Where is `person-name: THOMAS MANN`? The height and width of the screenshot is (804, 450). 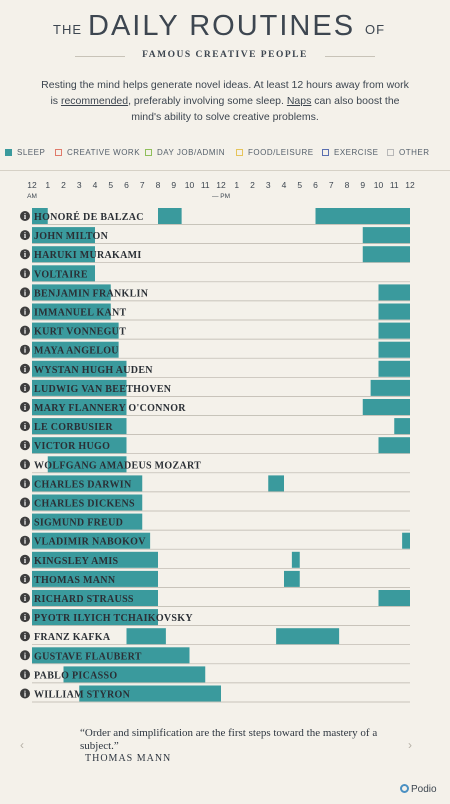
person-name: THOMAS MANN is located at coordinates (75, 580).